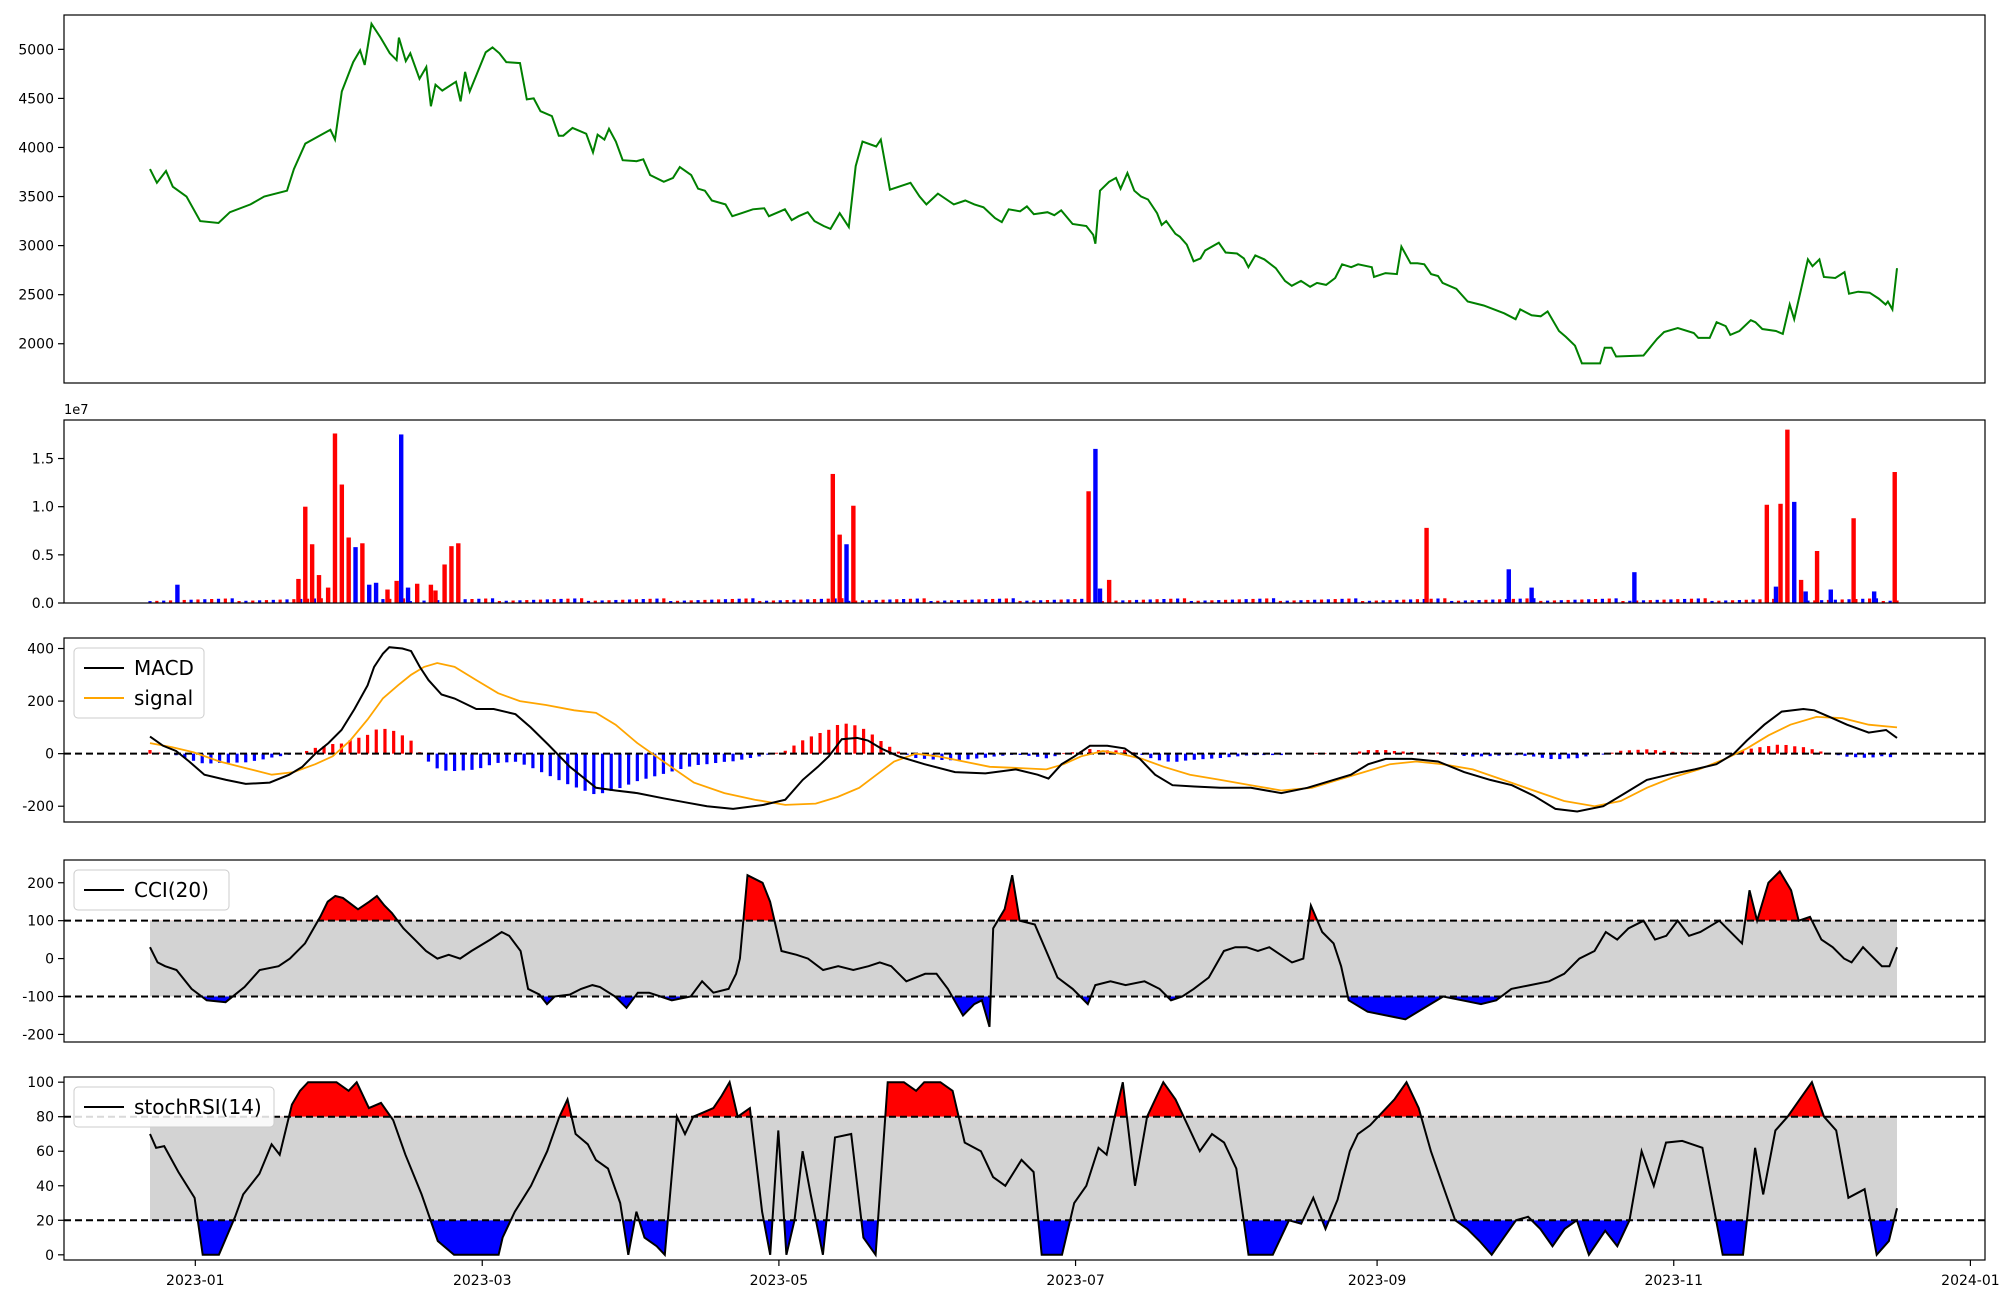 This screenshot has width=2000, height=1300. What do you see at coordinates (1023, 735) in the screenshot?
I see `signal-line` at bounding box center [1023, 735].